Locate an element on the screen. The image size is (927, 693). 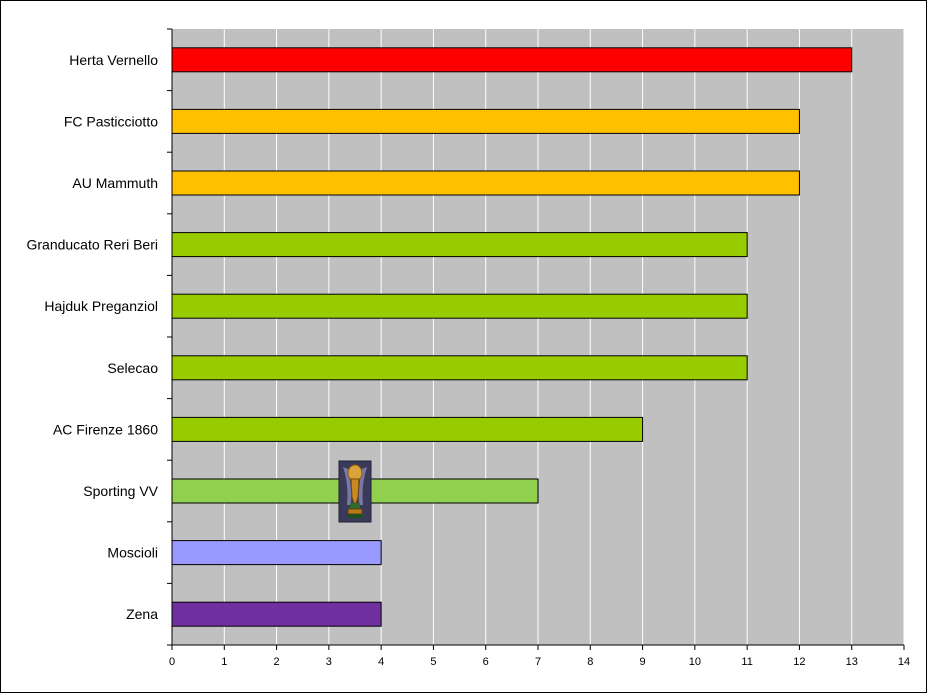
x-tick-label: 2 is located at coordinates (277, 662).